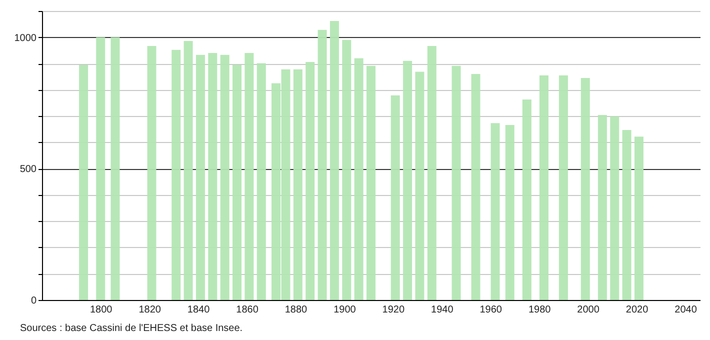 The height and width of the screenshot is (340, 710). What do you see at coordinates (101, 310) in the screenshot?
I see `x-tick-label: 1800` at bounding box center [101, 310].